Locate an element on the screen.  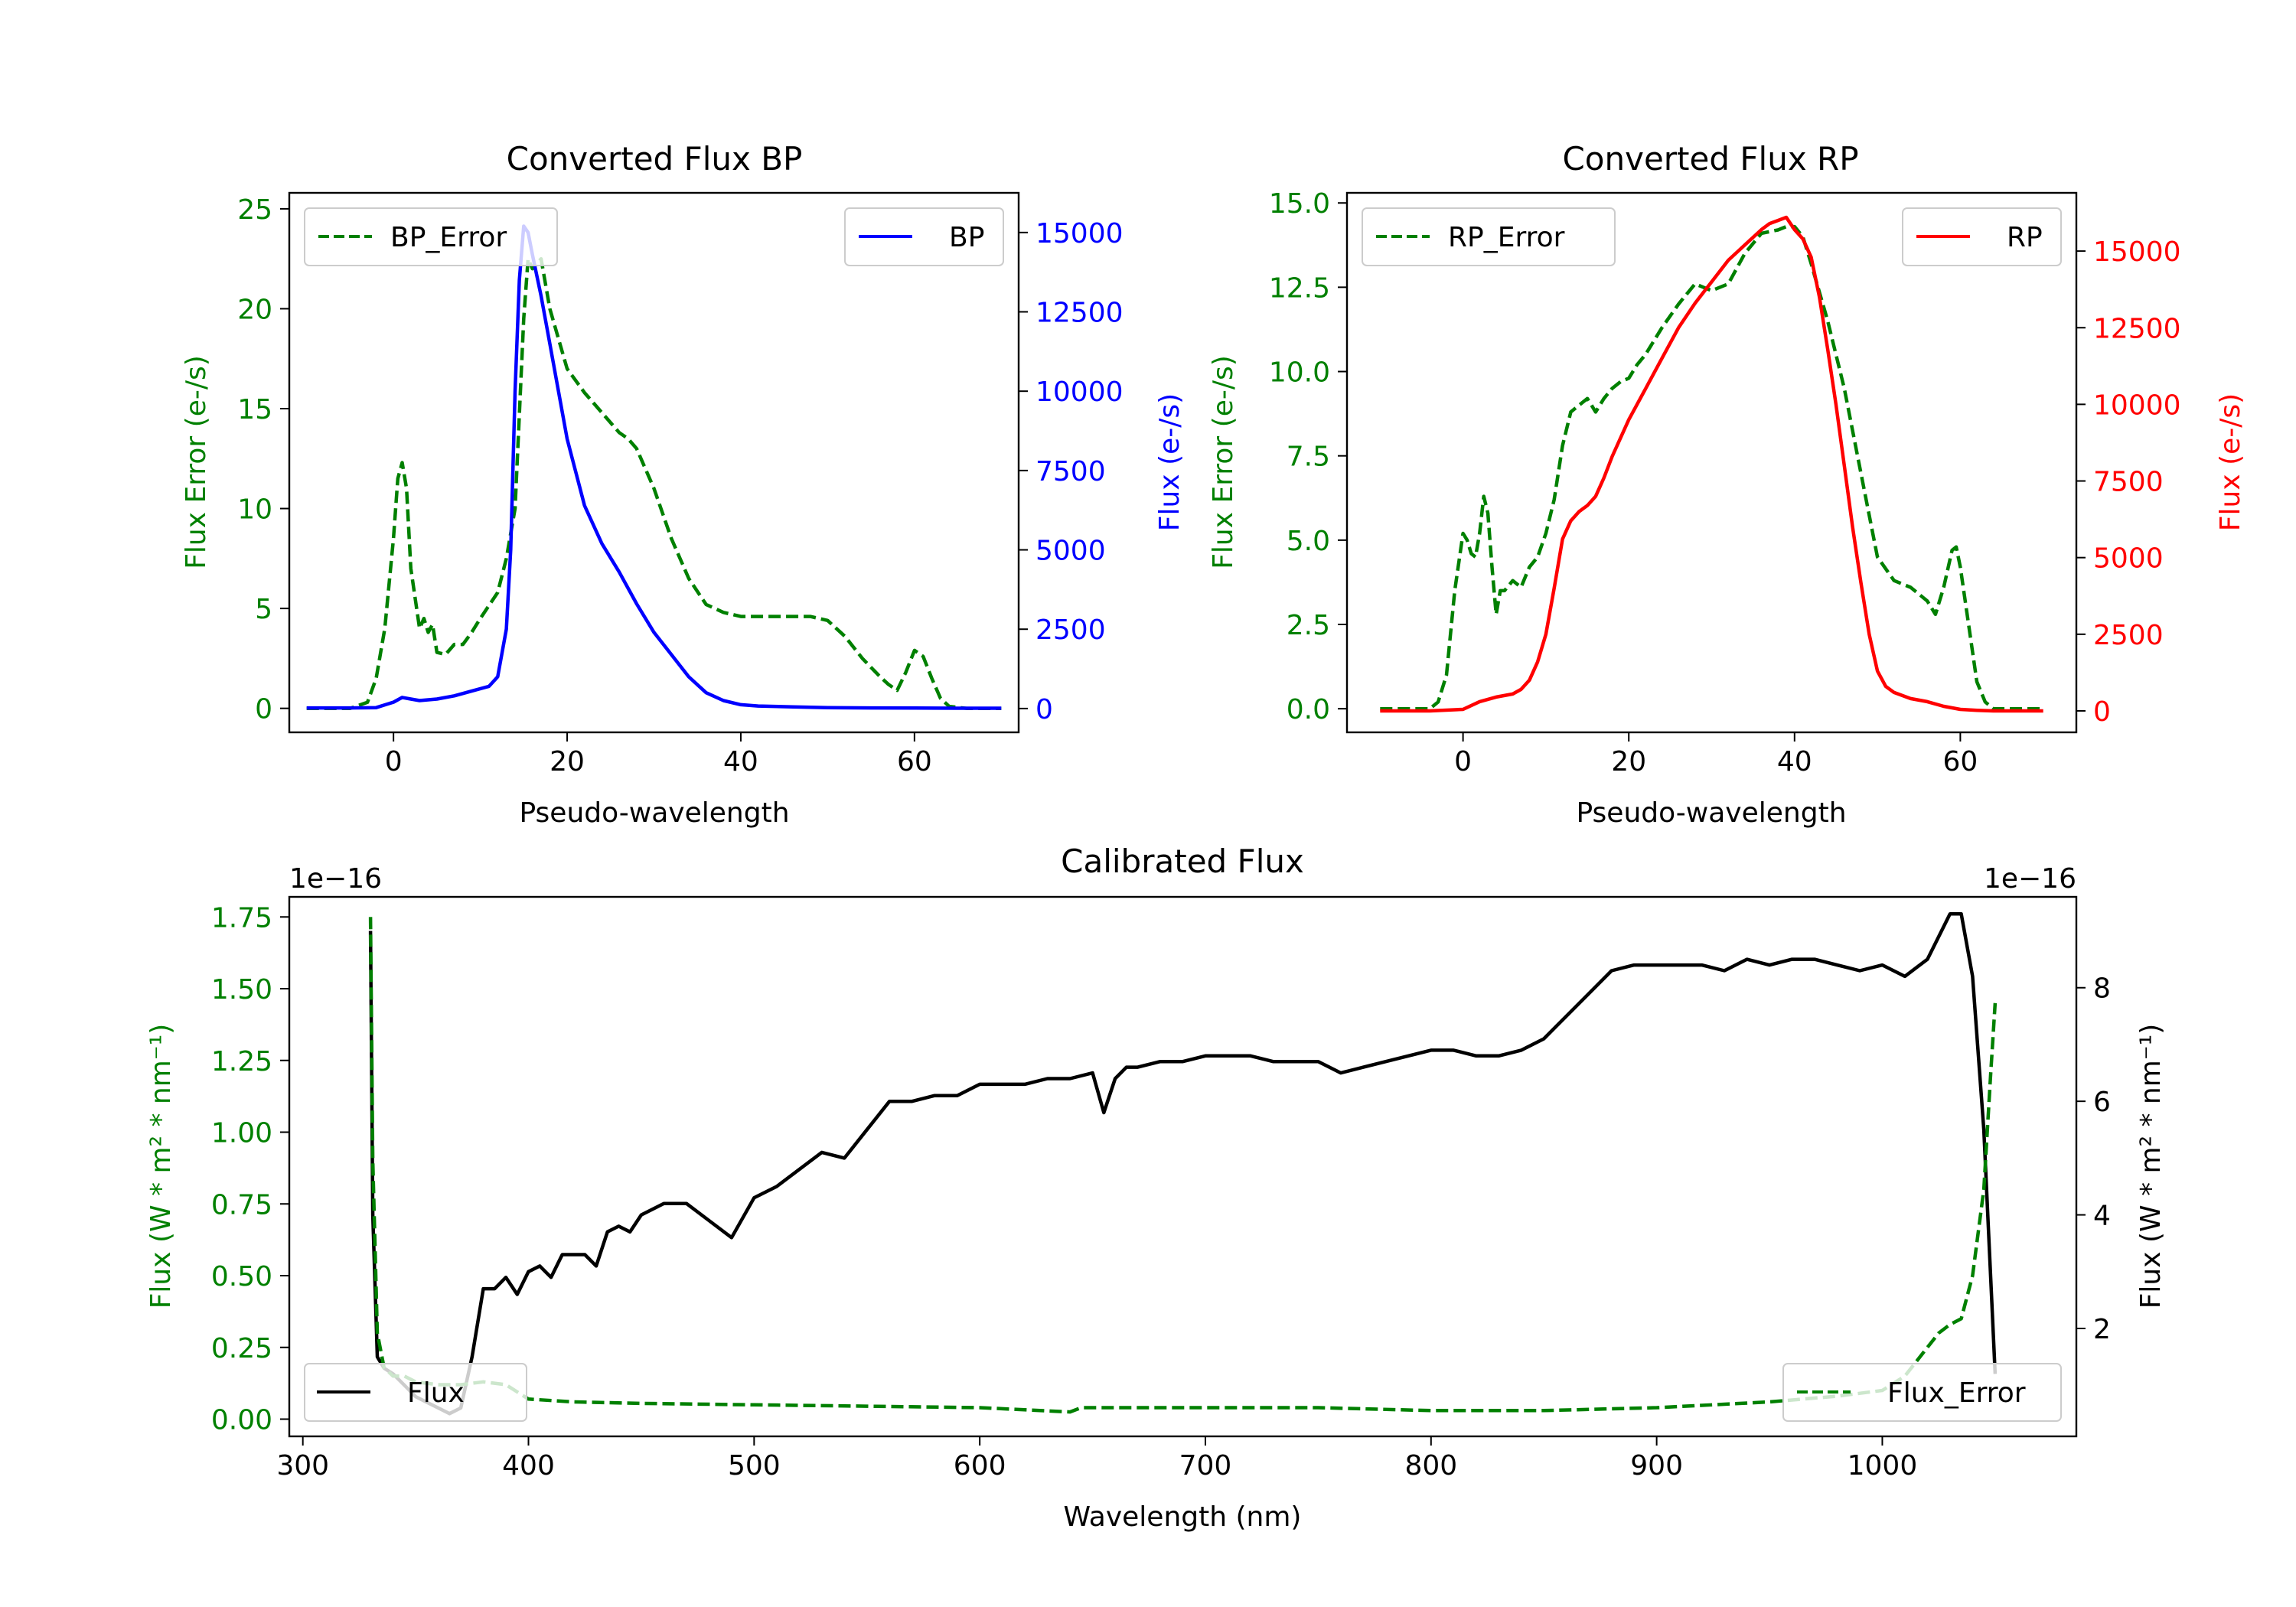
cal-left-tick-label: 0.25 is located at coordinates (241, 1348).